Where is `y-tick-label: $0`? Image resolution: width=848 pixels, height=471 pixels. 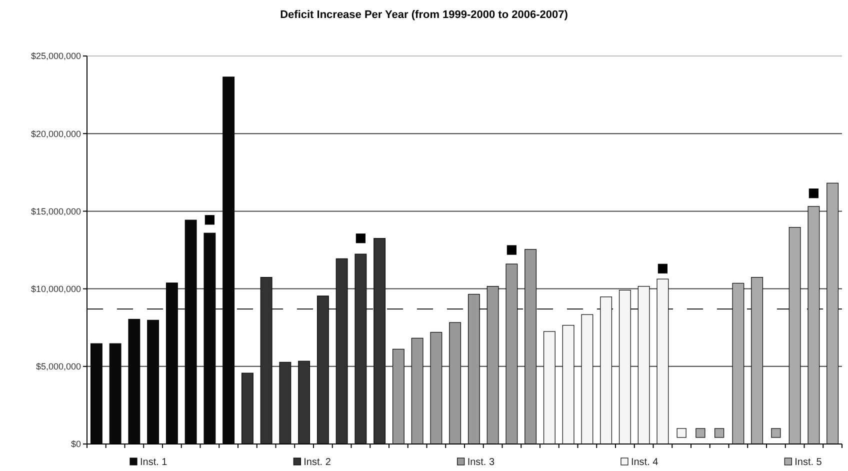
y-tick-label: $0 is located at coordinates (75, 444).